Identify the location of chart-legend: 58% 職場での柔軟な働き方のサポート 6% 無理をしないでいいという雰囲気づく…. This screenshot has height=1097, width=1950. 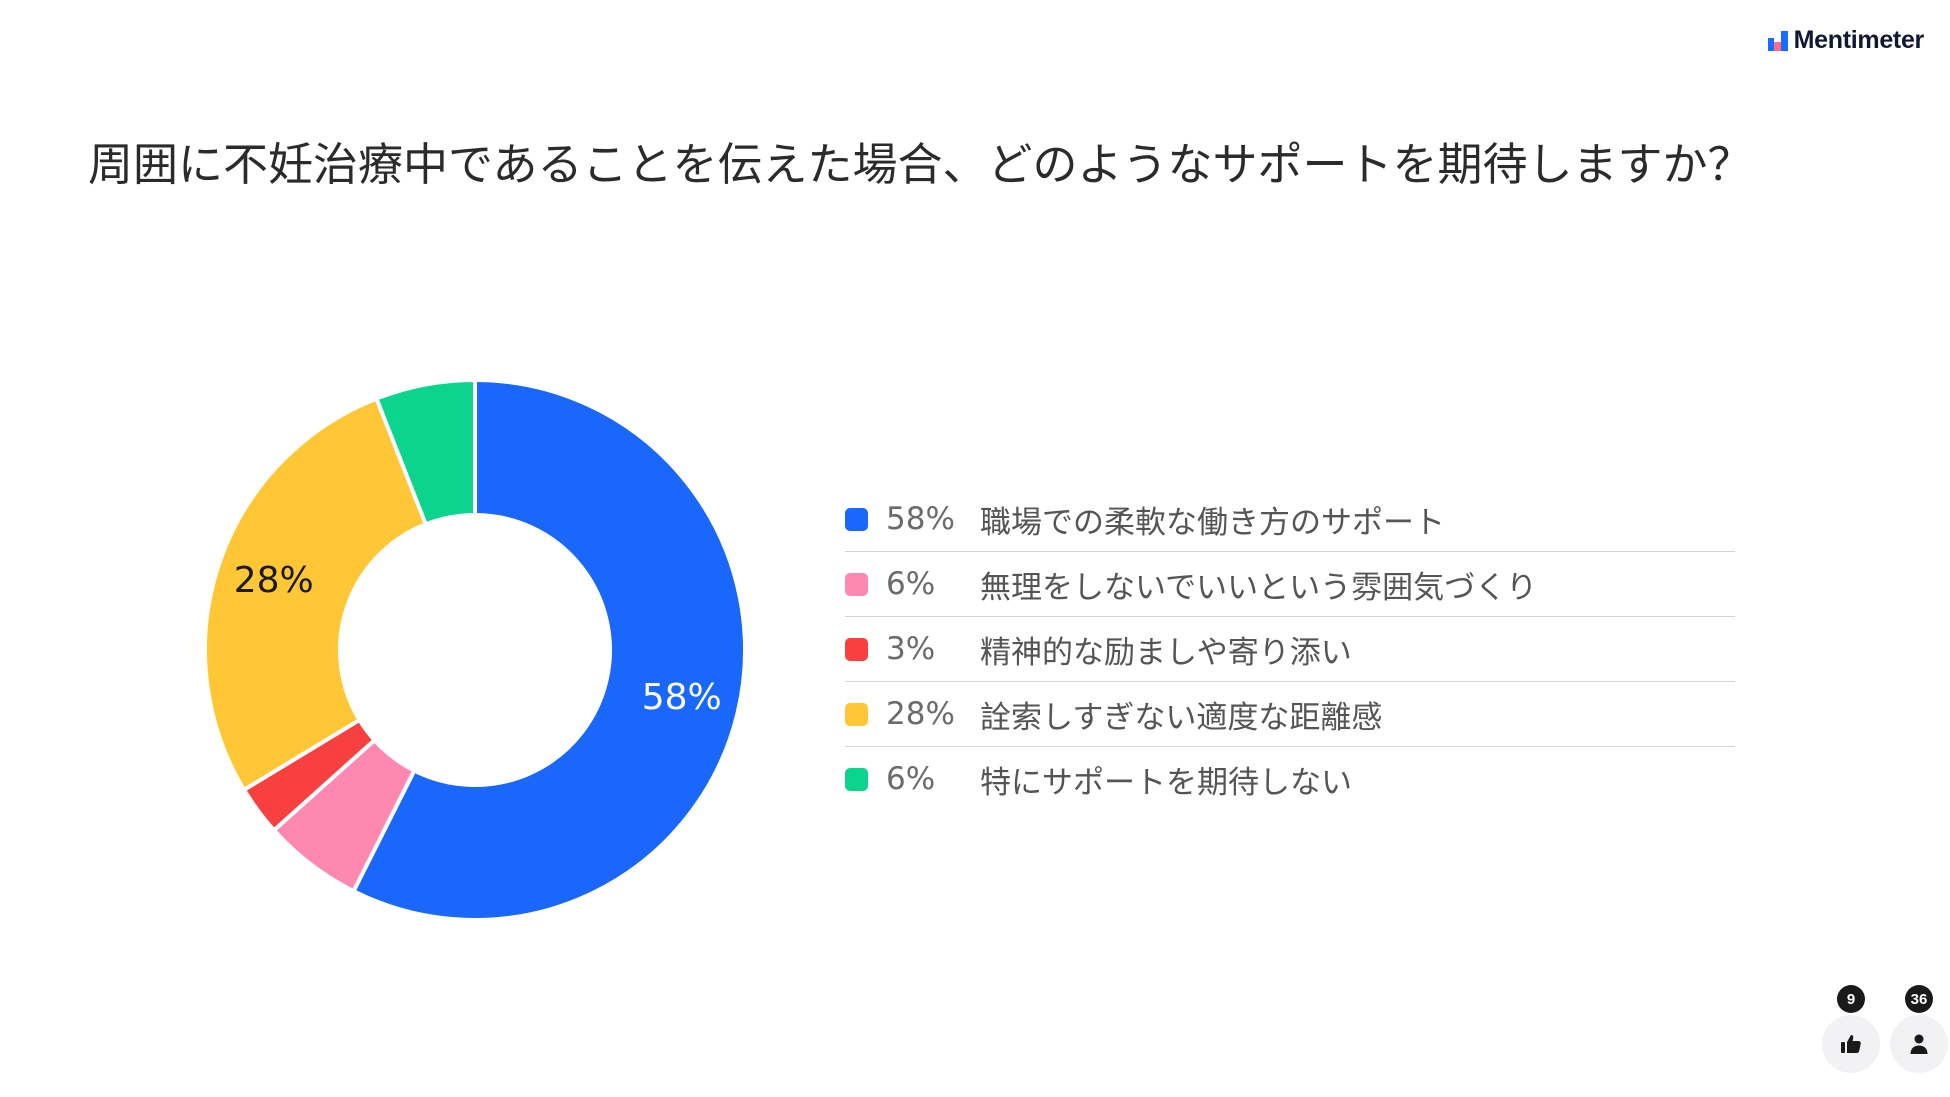
(1290, 649).